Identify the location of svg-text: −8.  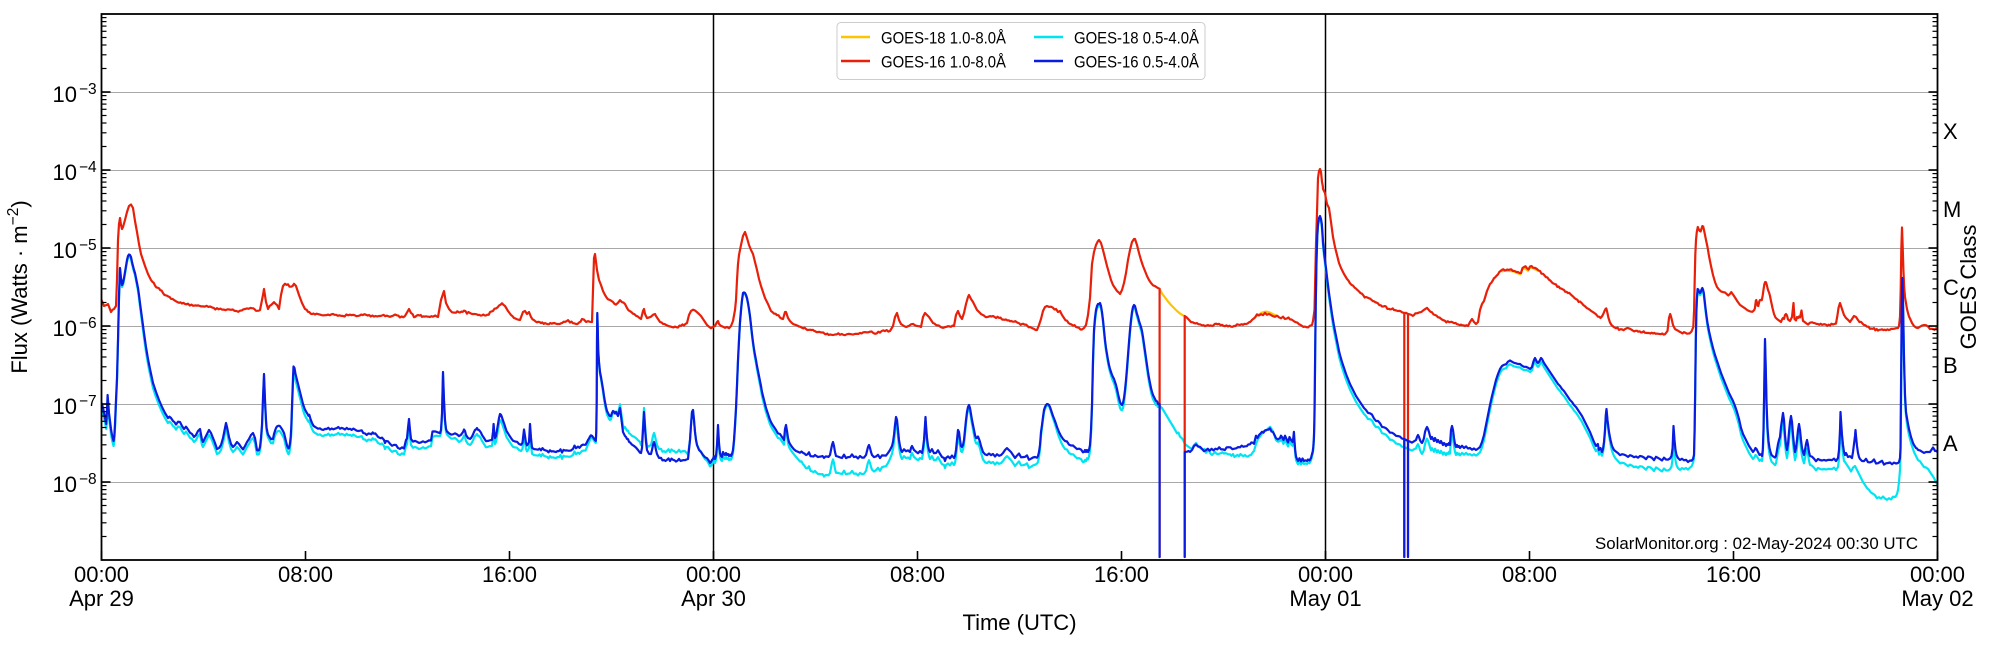
(88, 479).